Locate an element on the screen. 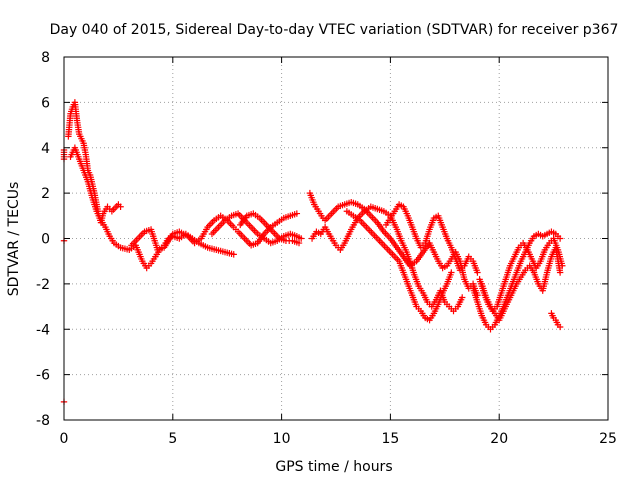 The width and height of the screenshot is (640, 480). series-mid-b is located at coordinates (256, 228).